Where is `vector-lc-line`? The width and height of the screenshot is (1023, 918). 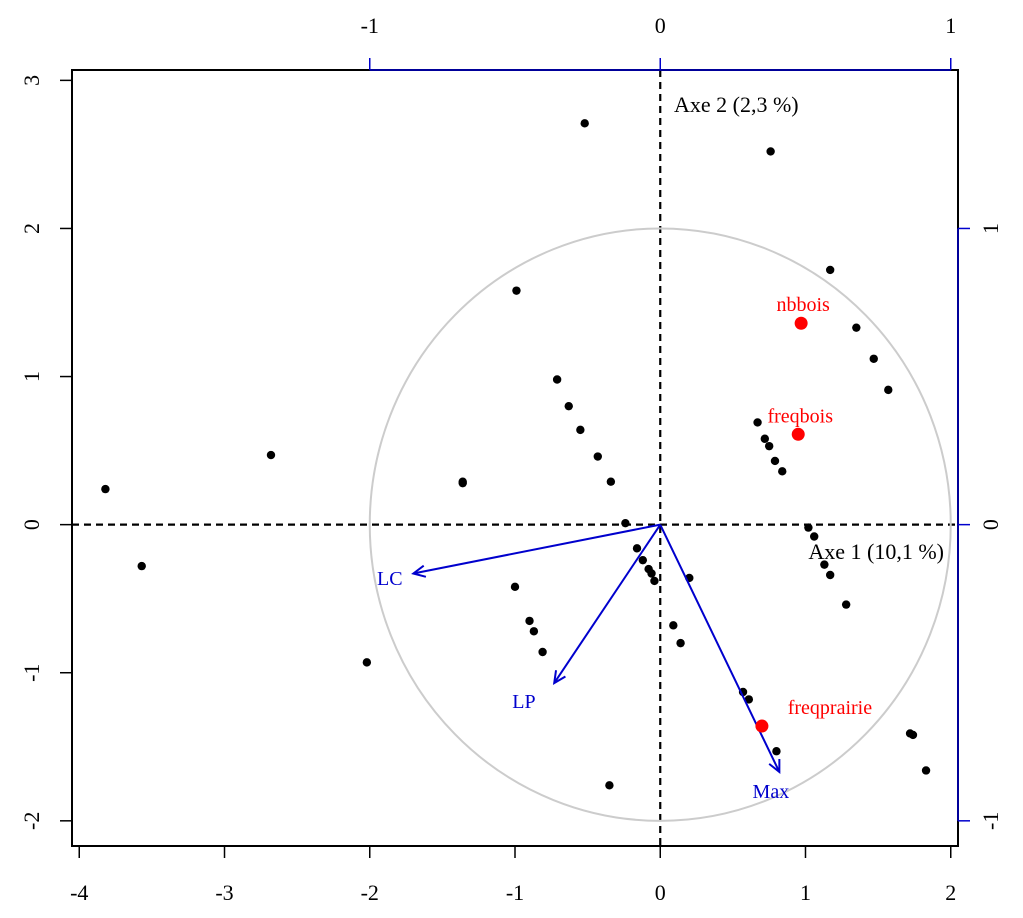 vector-lc-line is located at coordinates (537, 549).